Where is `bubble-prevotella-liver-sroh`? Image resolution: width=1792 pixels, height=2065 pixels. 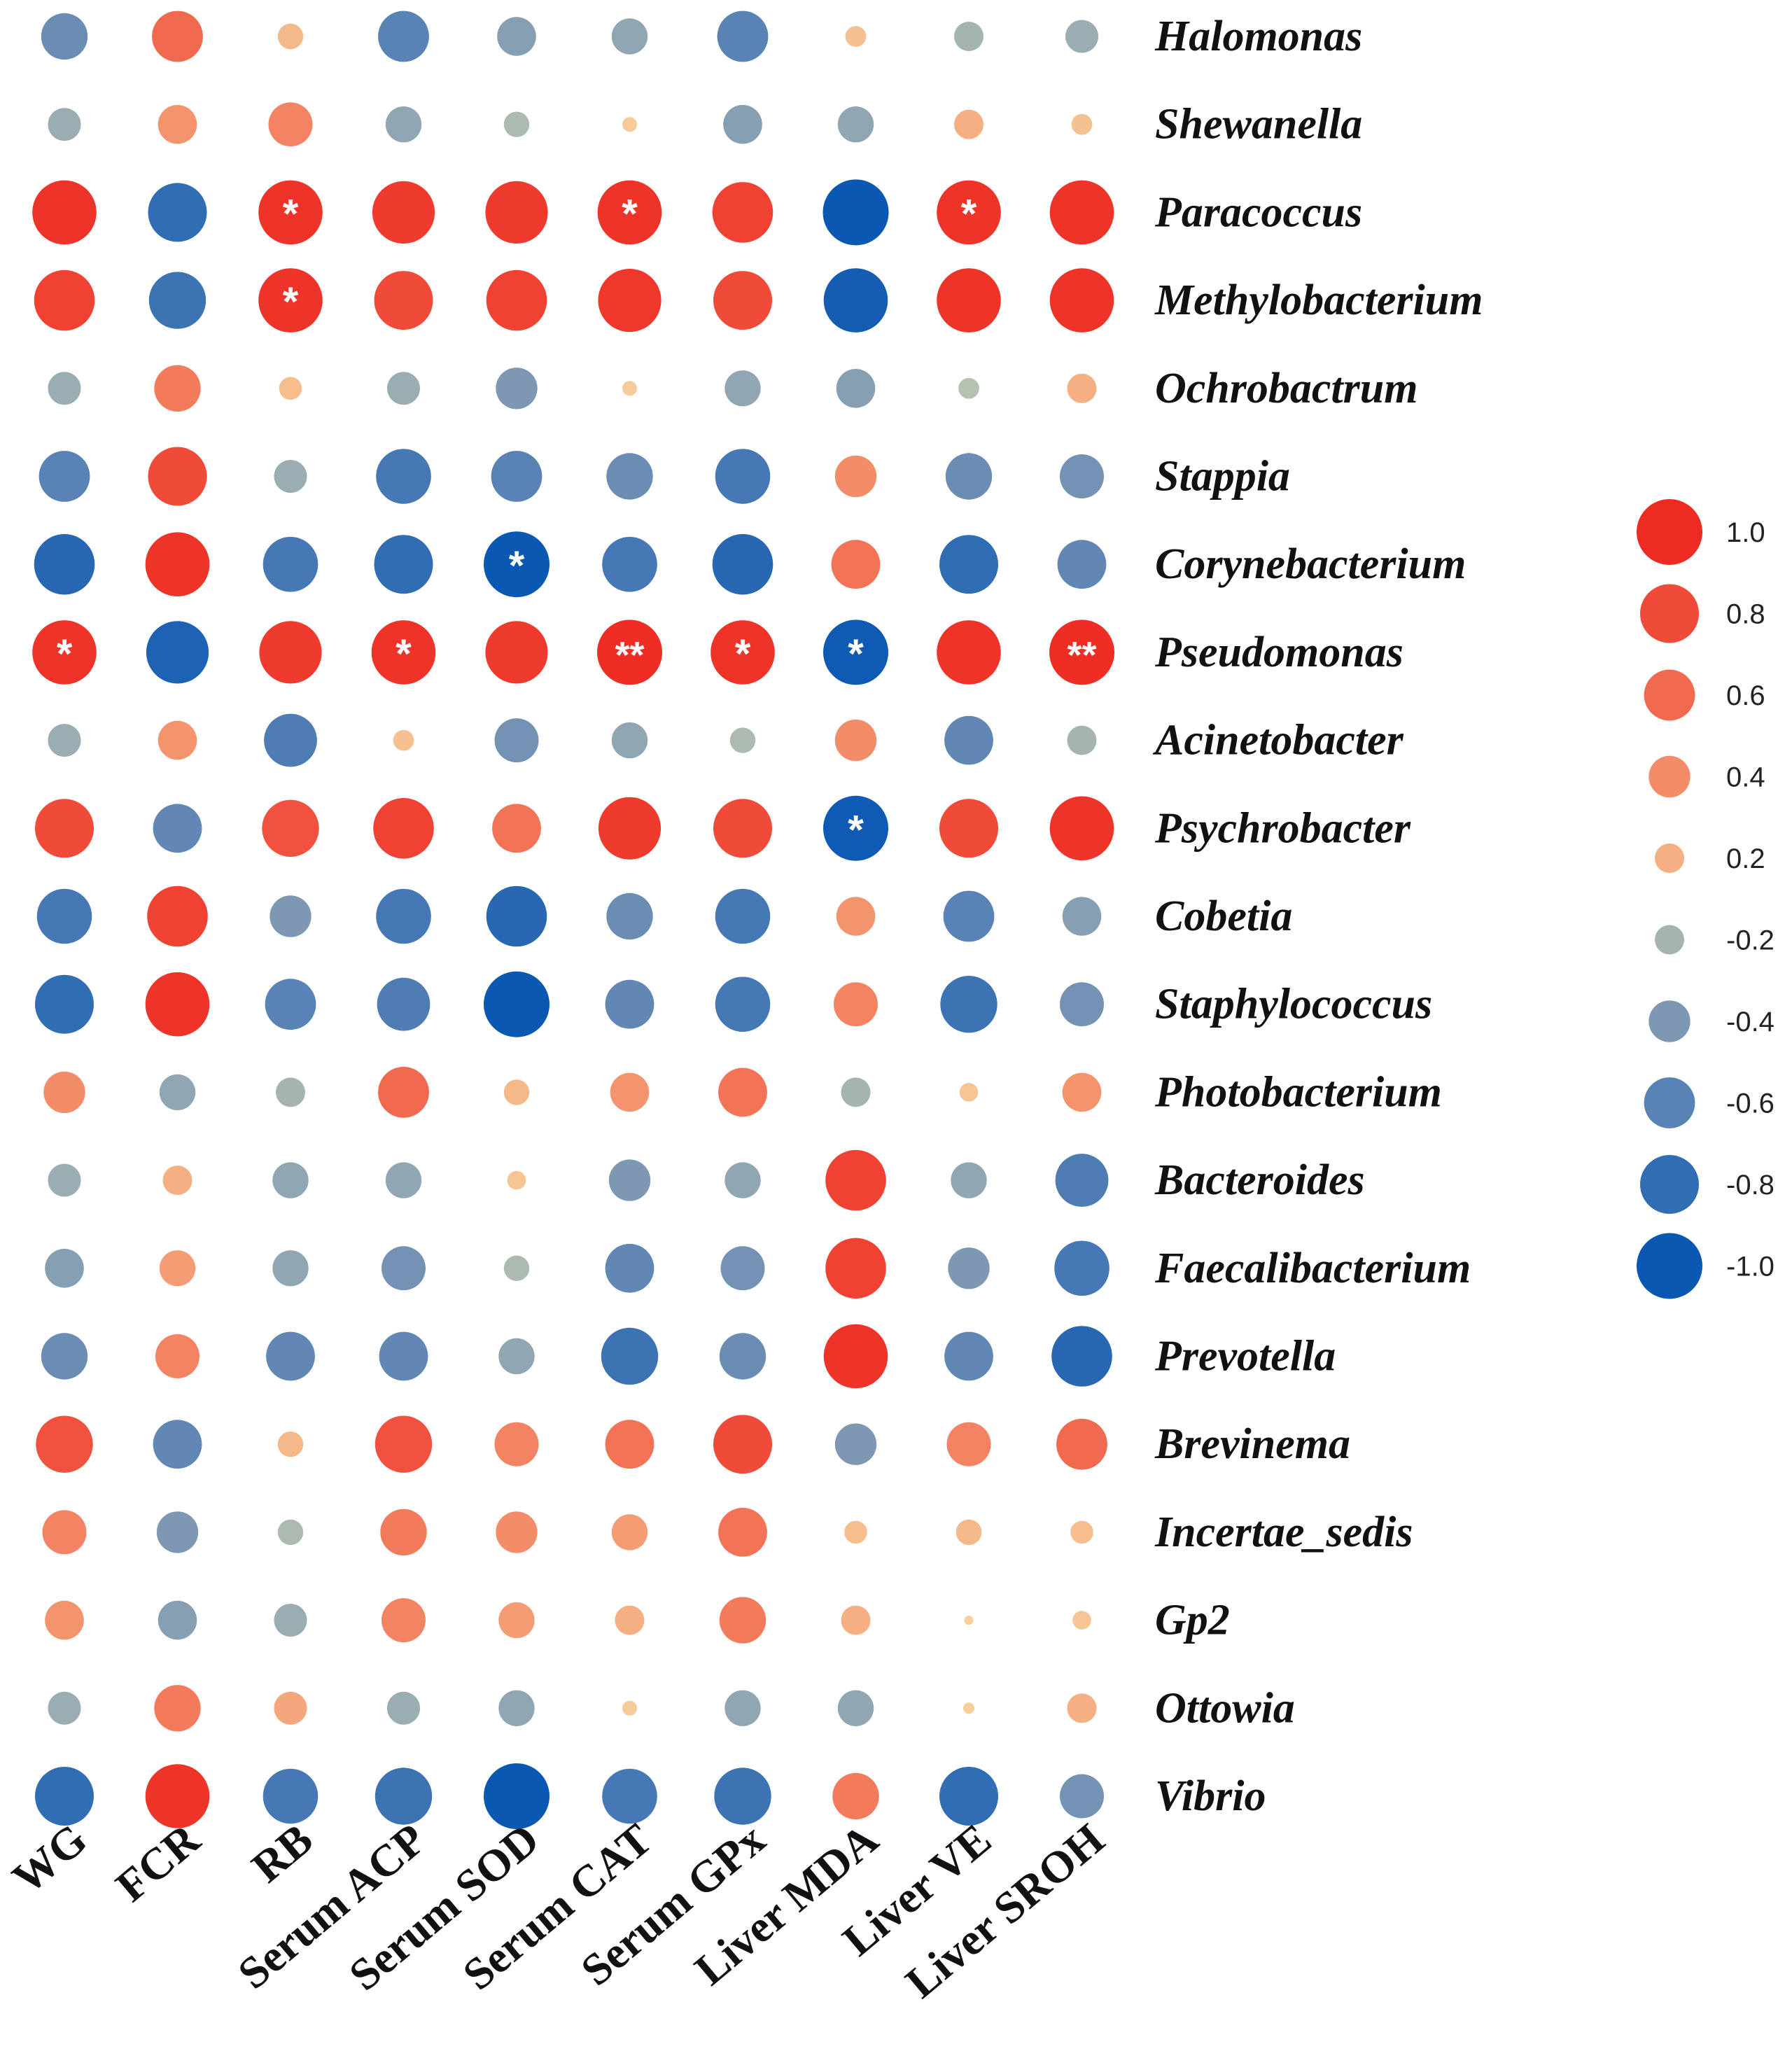
bubble-prevotella-liver-sroh is located at coordinates (1081, 1356).